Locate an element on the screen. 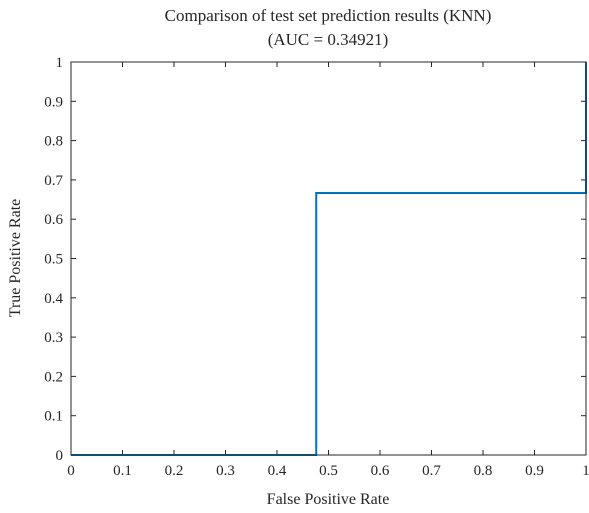 Image resolution: width=589 pixels, height=513 pixels. y-tick-label: 0.2 is located at coordinates (53, 377).